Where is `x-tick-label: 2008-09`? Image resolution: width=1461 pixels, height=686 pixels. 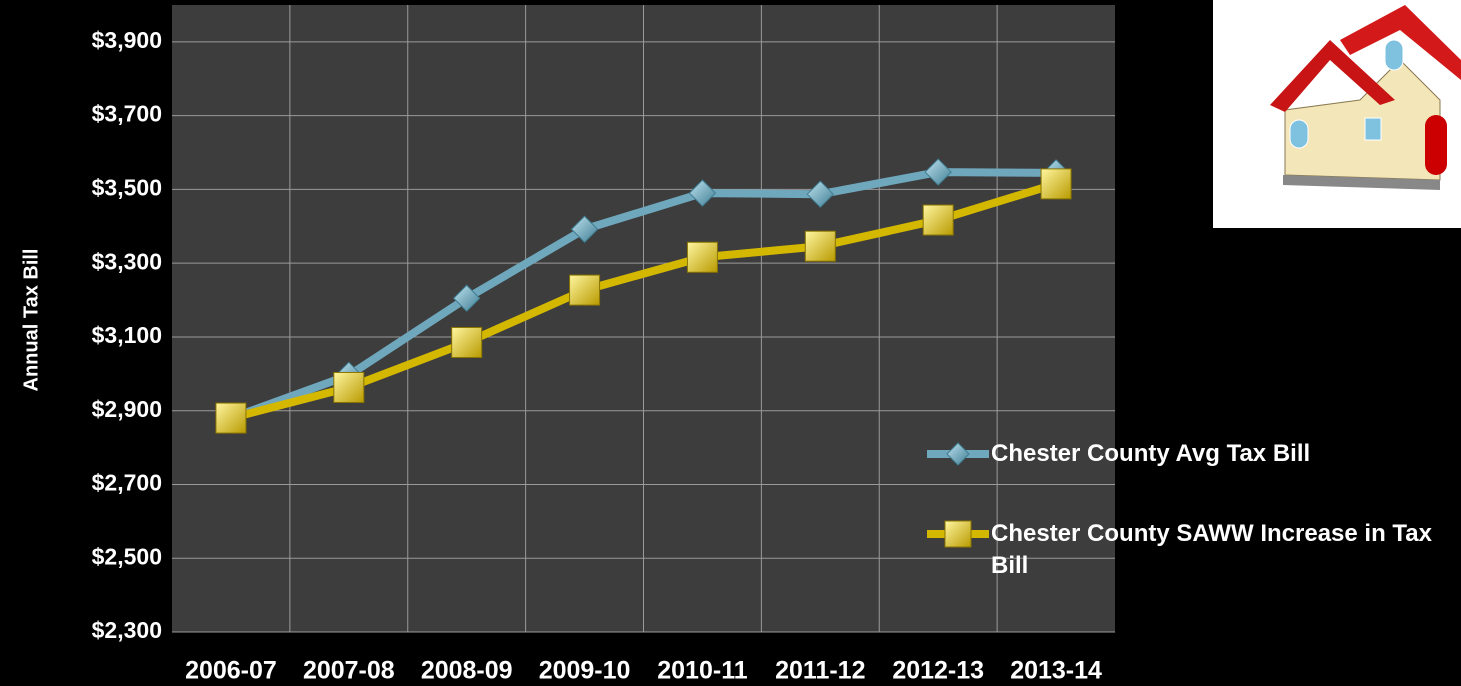 x-tick-label: 2008-09 is located at coordinates (467, 671).